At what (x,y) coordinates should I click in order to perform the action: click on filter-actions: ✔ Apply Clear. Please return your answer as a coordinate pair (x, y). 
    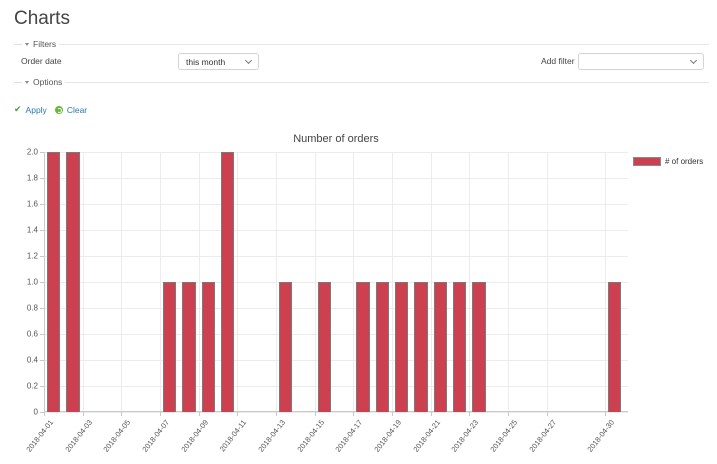
    Looking at the image, I should click on (50, 109).